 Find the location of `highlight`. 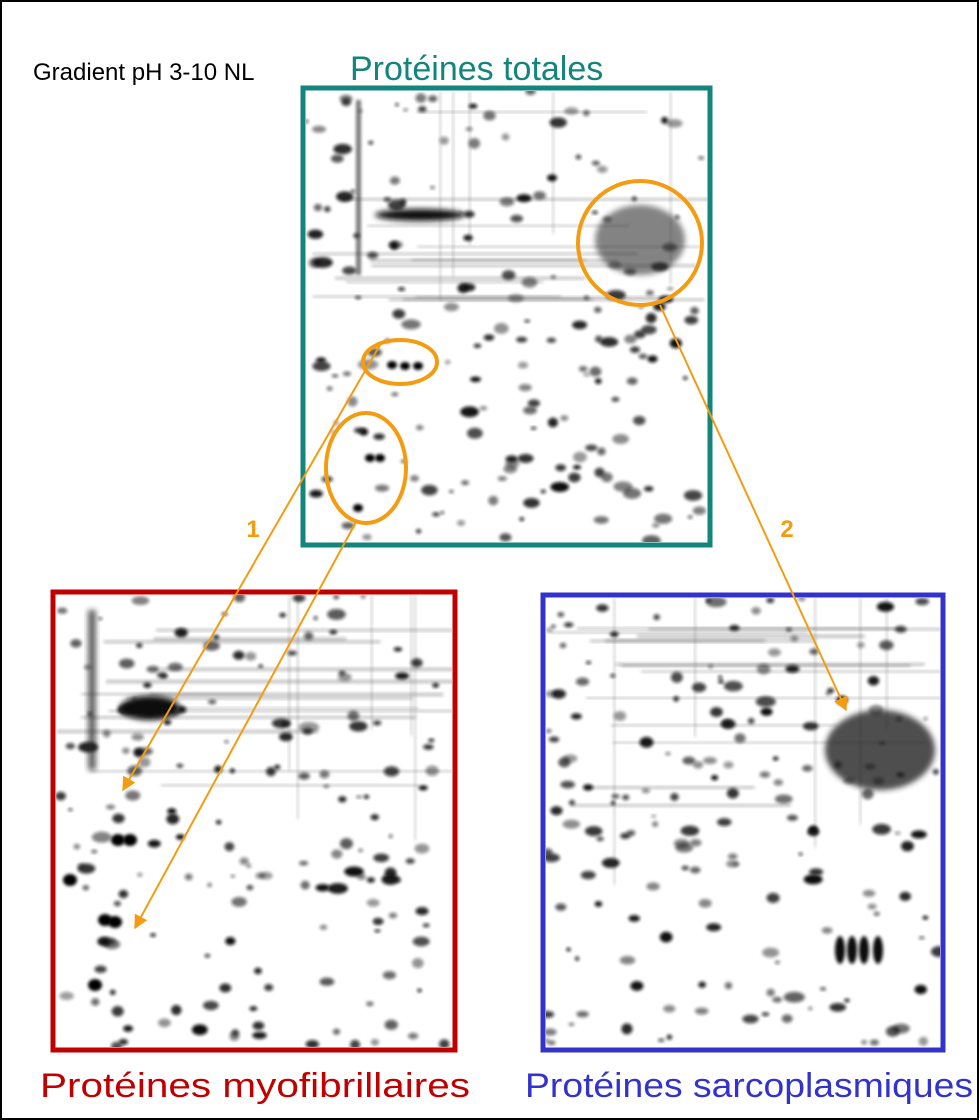

highlight is located at coordinates (400, 362).